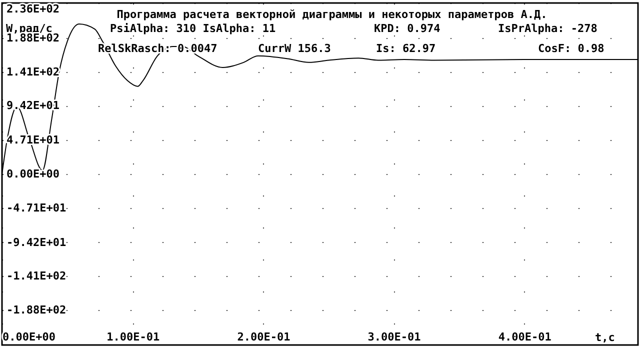 The width and height of the screenshot is (640, 350). Describe the element at coordinates (193, 28) in the screenshot. I see `annotation: PsiAlpha: 310 IsAlpha: 11` at that location.